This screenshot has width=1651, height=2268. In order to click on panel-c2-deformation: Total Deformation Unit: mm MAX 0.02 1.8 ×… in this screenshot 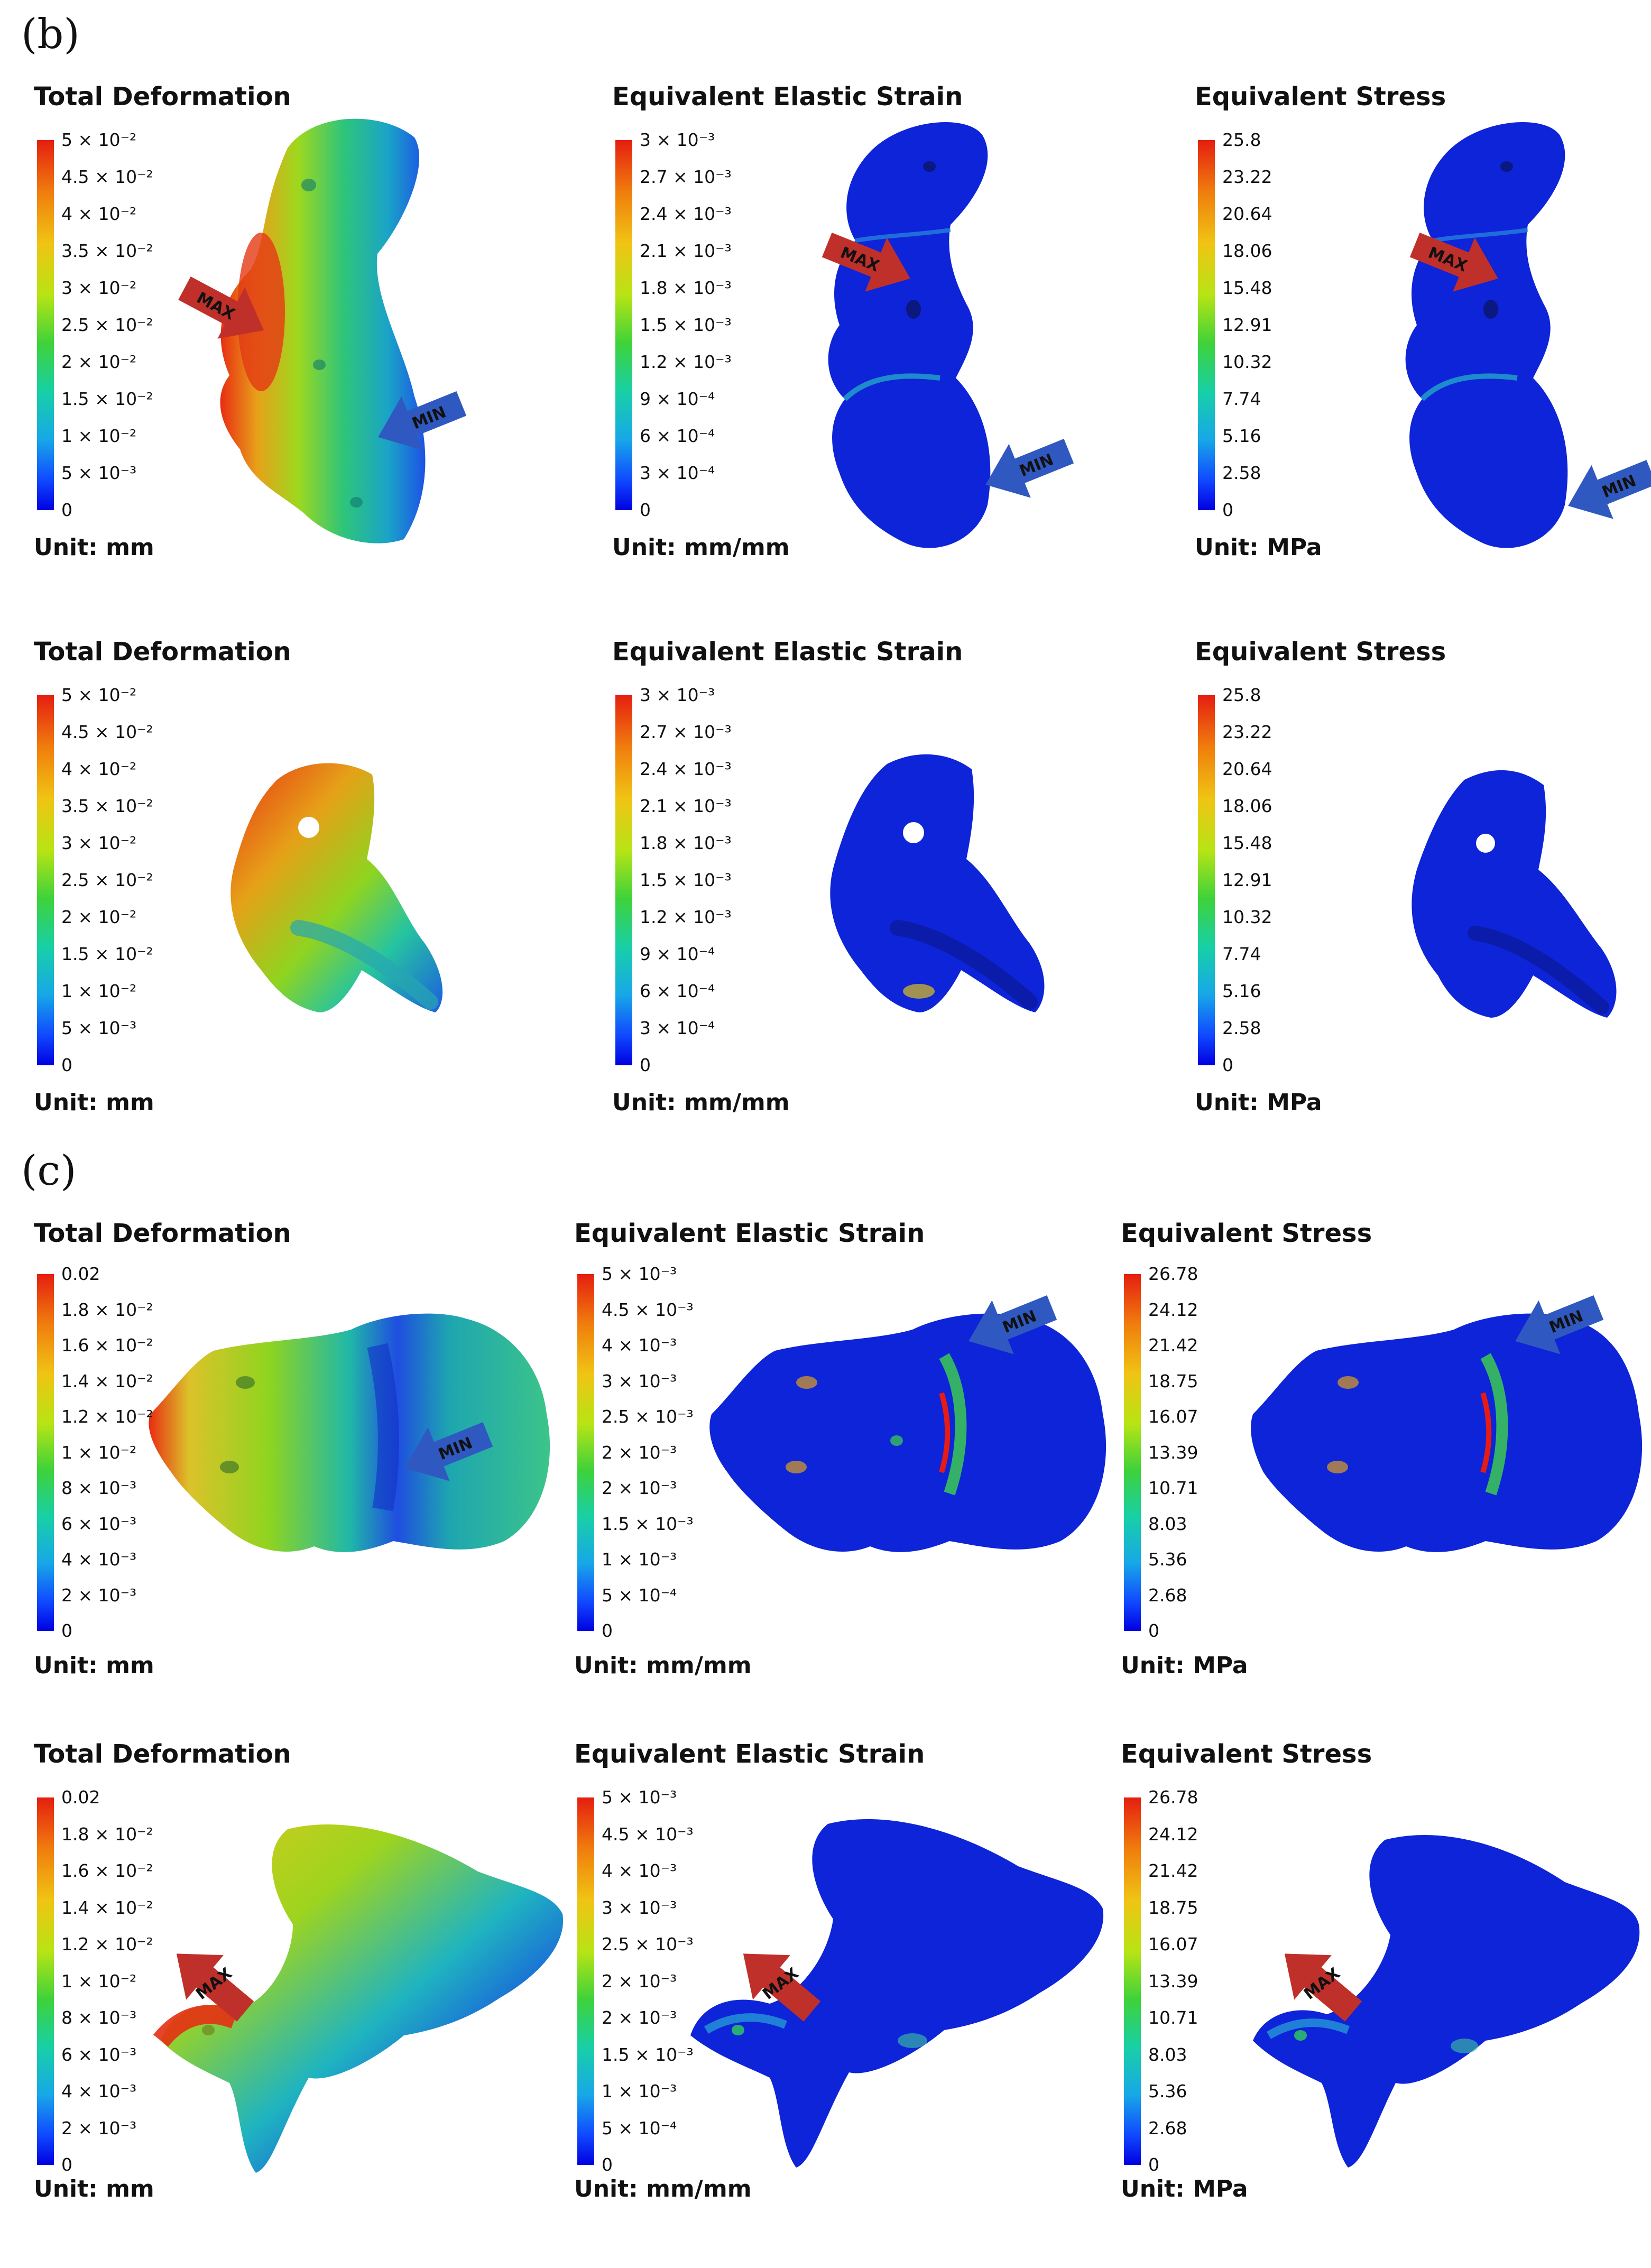, I will do `click(299, 2004)`.